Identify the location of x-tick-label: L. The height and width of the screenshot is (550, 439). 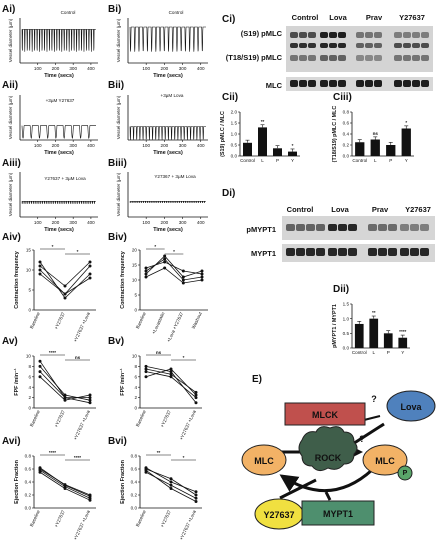
(375, 160).